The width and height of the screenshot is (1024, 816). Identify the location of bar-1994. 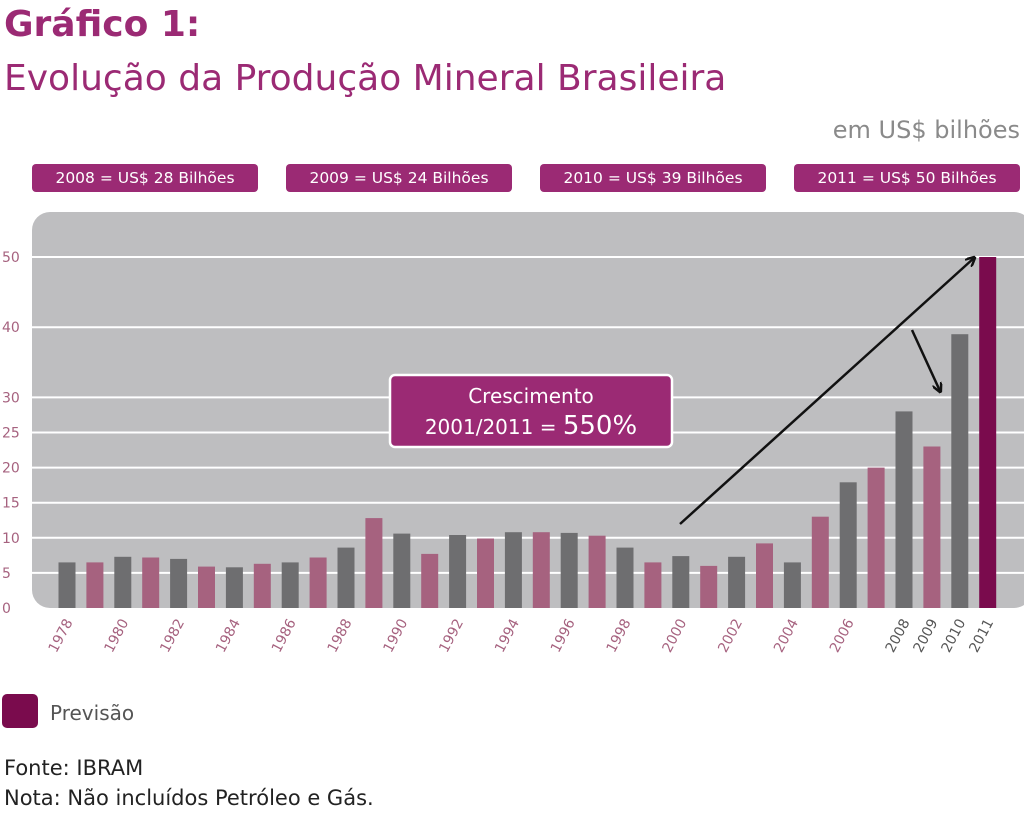
(513, 570).